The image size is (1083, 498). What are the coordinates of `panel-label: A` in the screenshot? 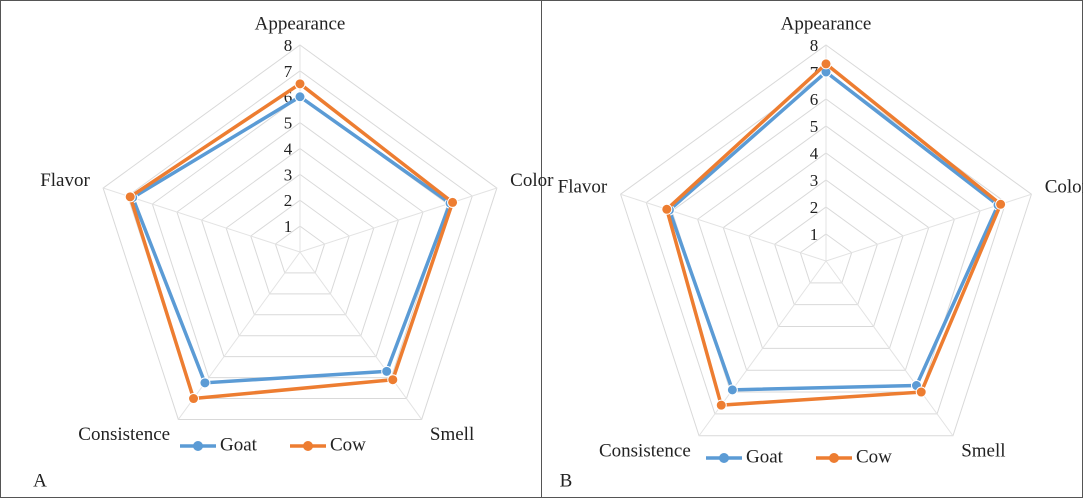 It's located at (40, 480).